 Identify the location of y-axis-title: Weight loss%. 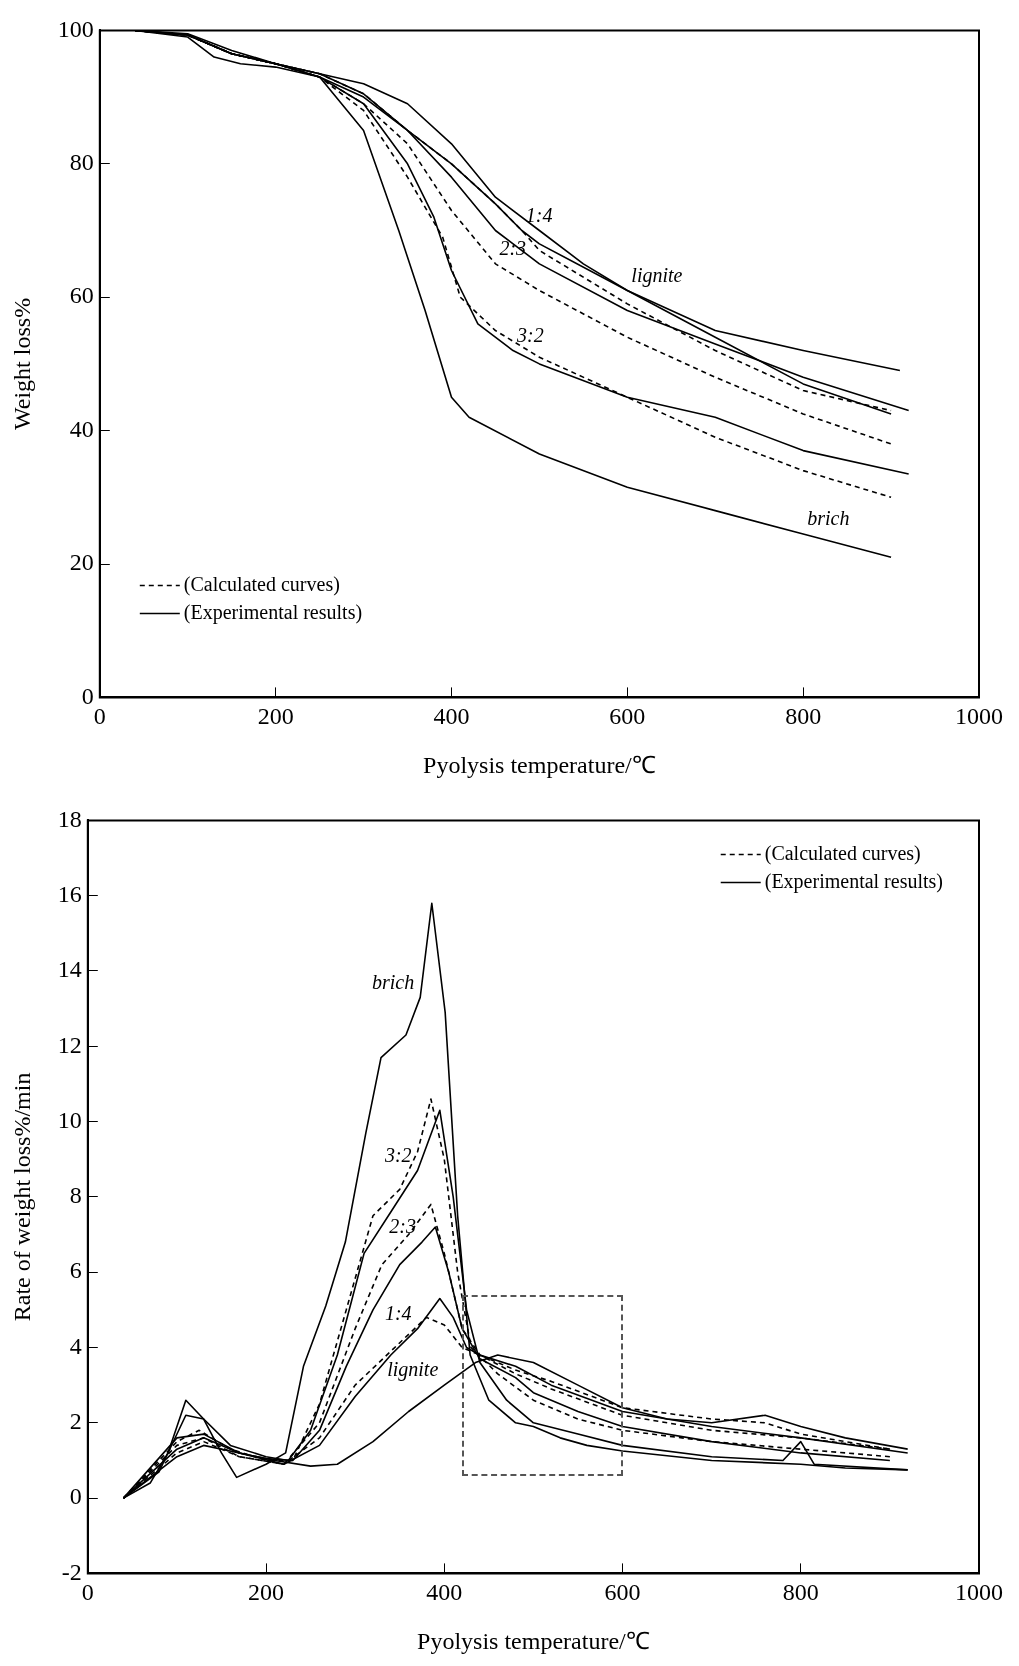
(21, 363).